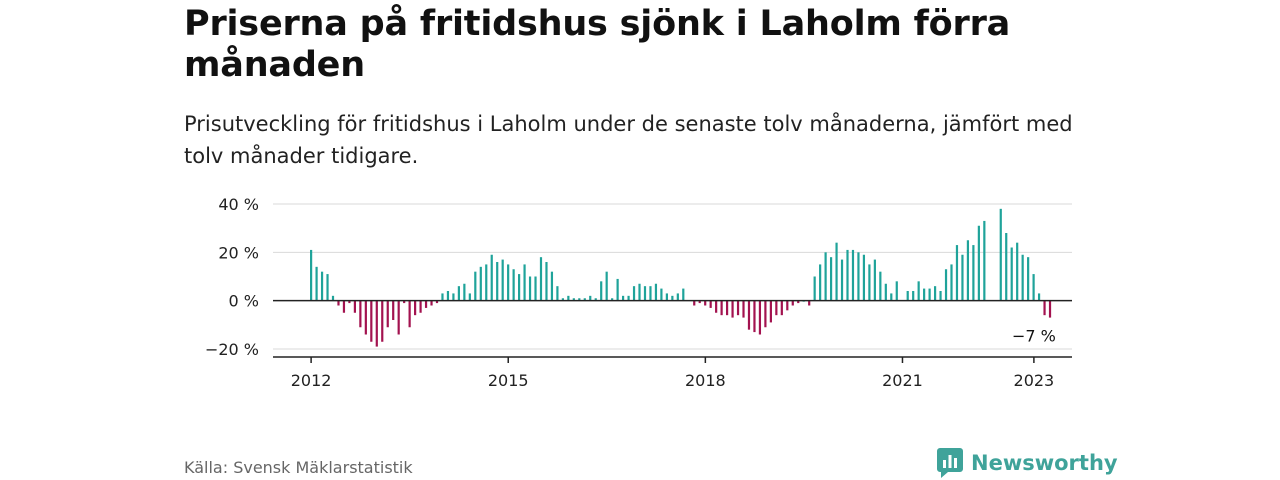 The height and width of the screenshot is (480, 1280). What do you see at coordinates (298, 467) in the screenshot?
I see `source-note: Källa: Svensk Mäklarstatistik` at bounding box center [298, 467].